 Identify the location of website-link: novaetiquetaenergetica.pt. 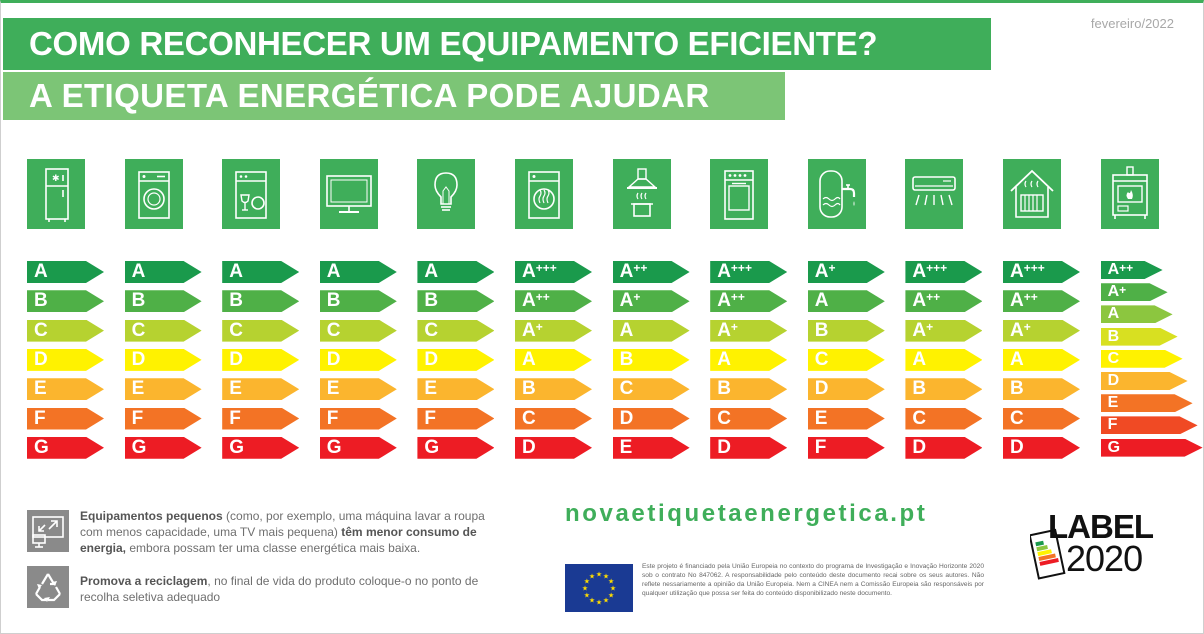
(746, 513).